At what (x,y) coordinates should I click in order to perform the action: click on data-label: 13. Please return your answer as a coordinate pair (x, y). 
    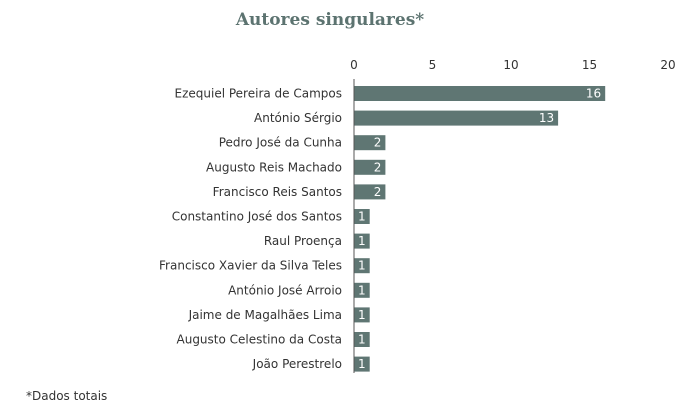
    Looking at the image, I should click on (546, 118).